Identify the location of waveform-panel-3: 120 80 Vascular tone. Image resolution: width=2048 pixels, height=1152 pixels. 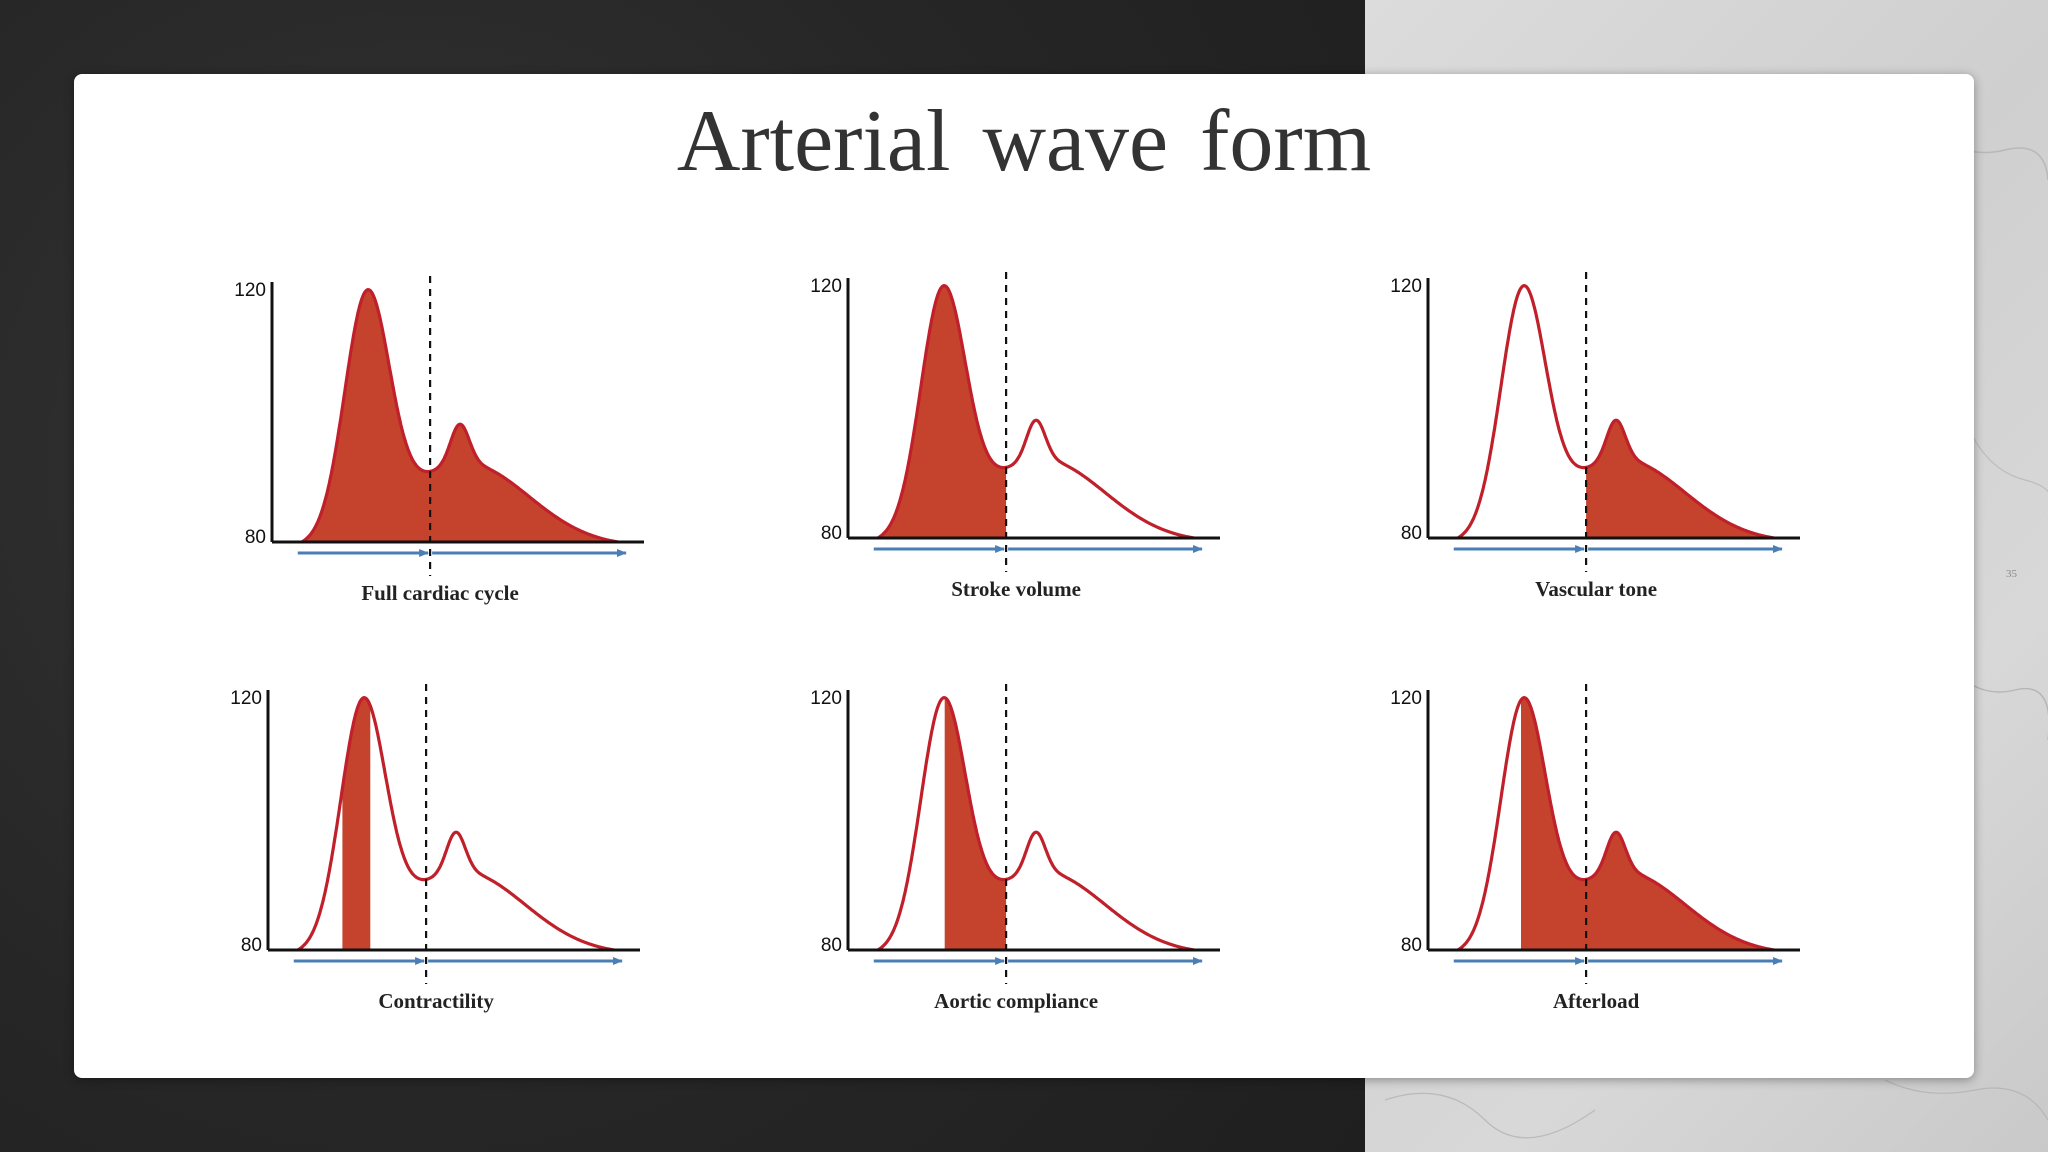
(1595, 436).